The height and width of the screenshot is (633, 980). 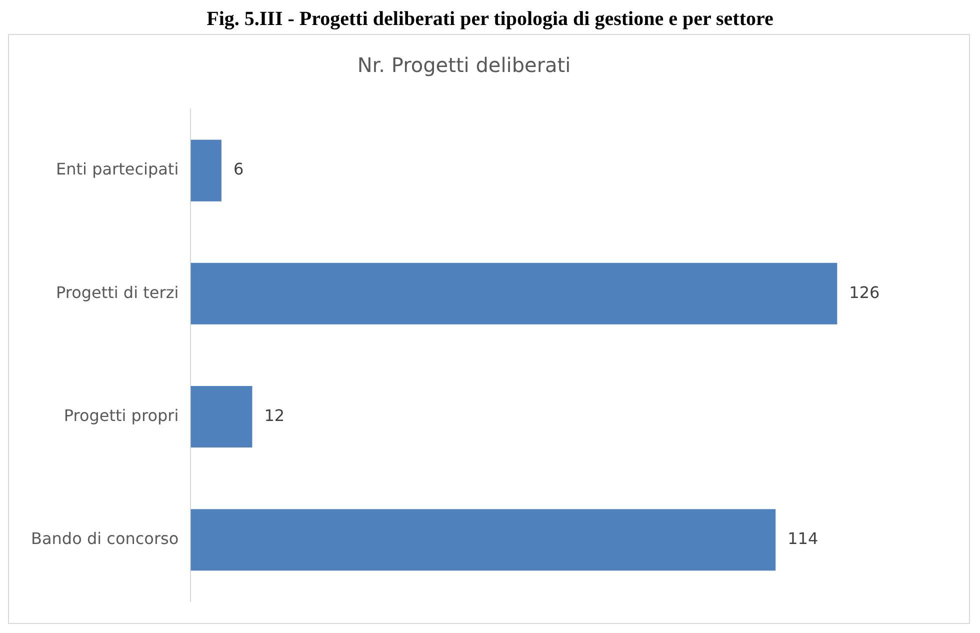 I want to click on data-label: 6, so click(x=238, y=169).